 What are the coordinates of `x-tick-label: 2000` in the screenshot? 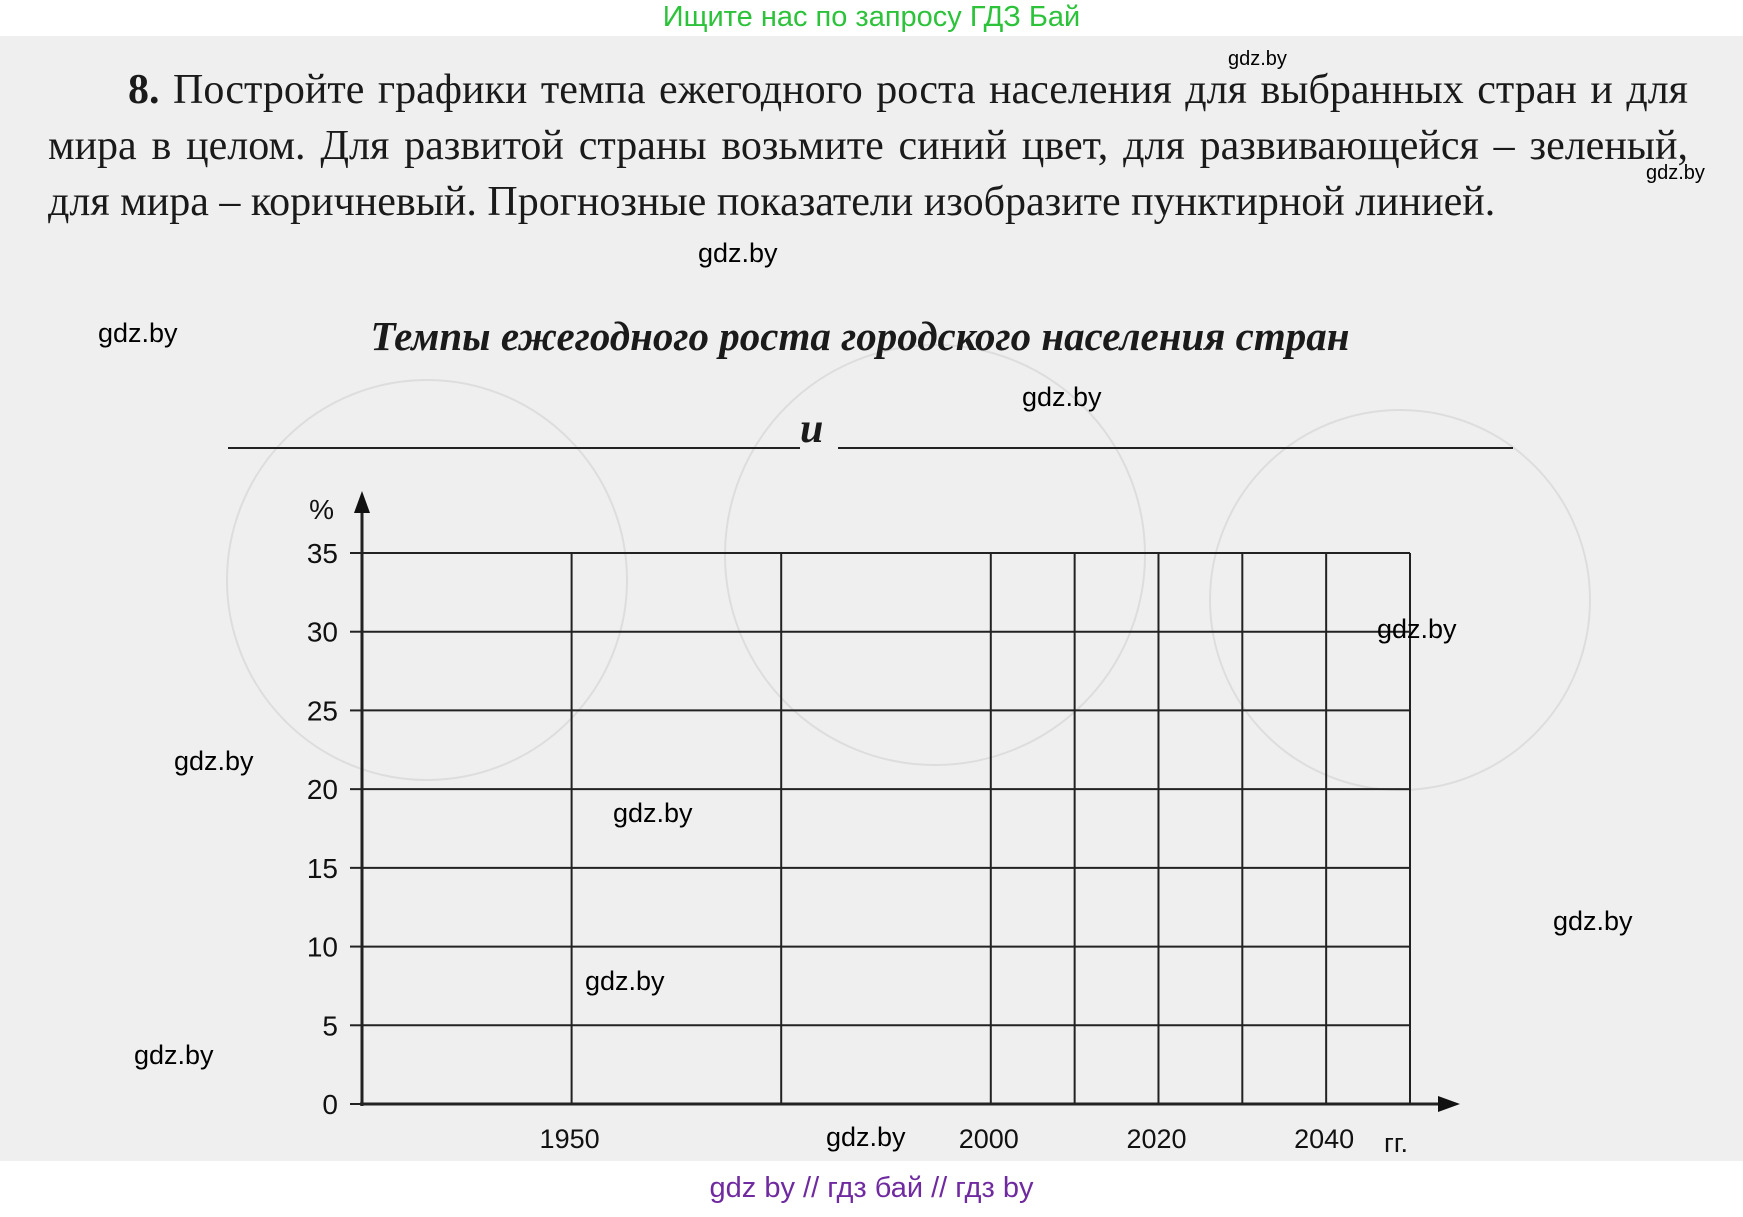 It's located at (989, 1139).